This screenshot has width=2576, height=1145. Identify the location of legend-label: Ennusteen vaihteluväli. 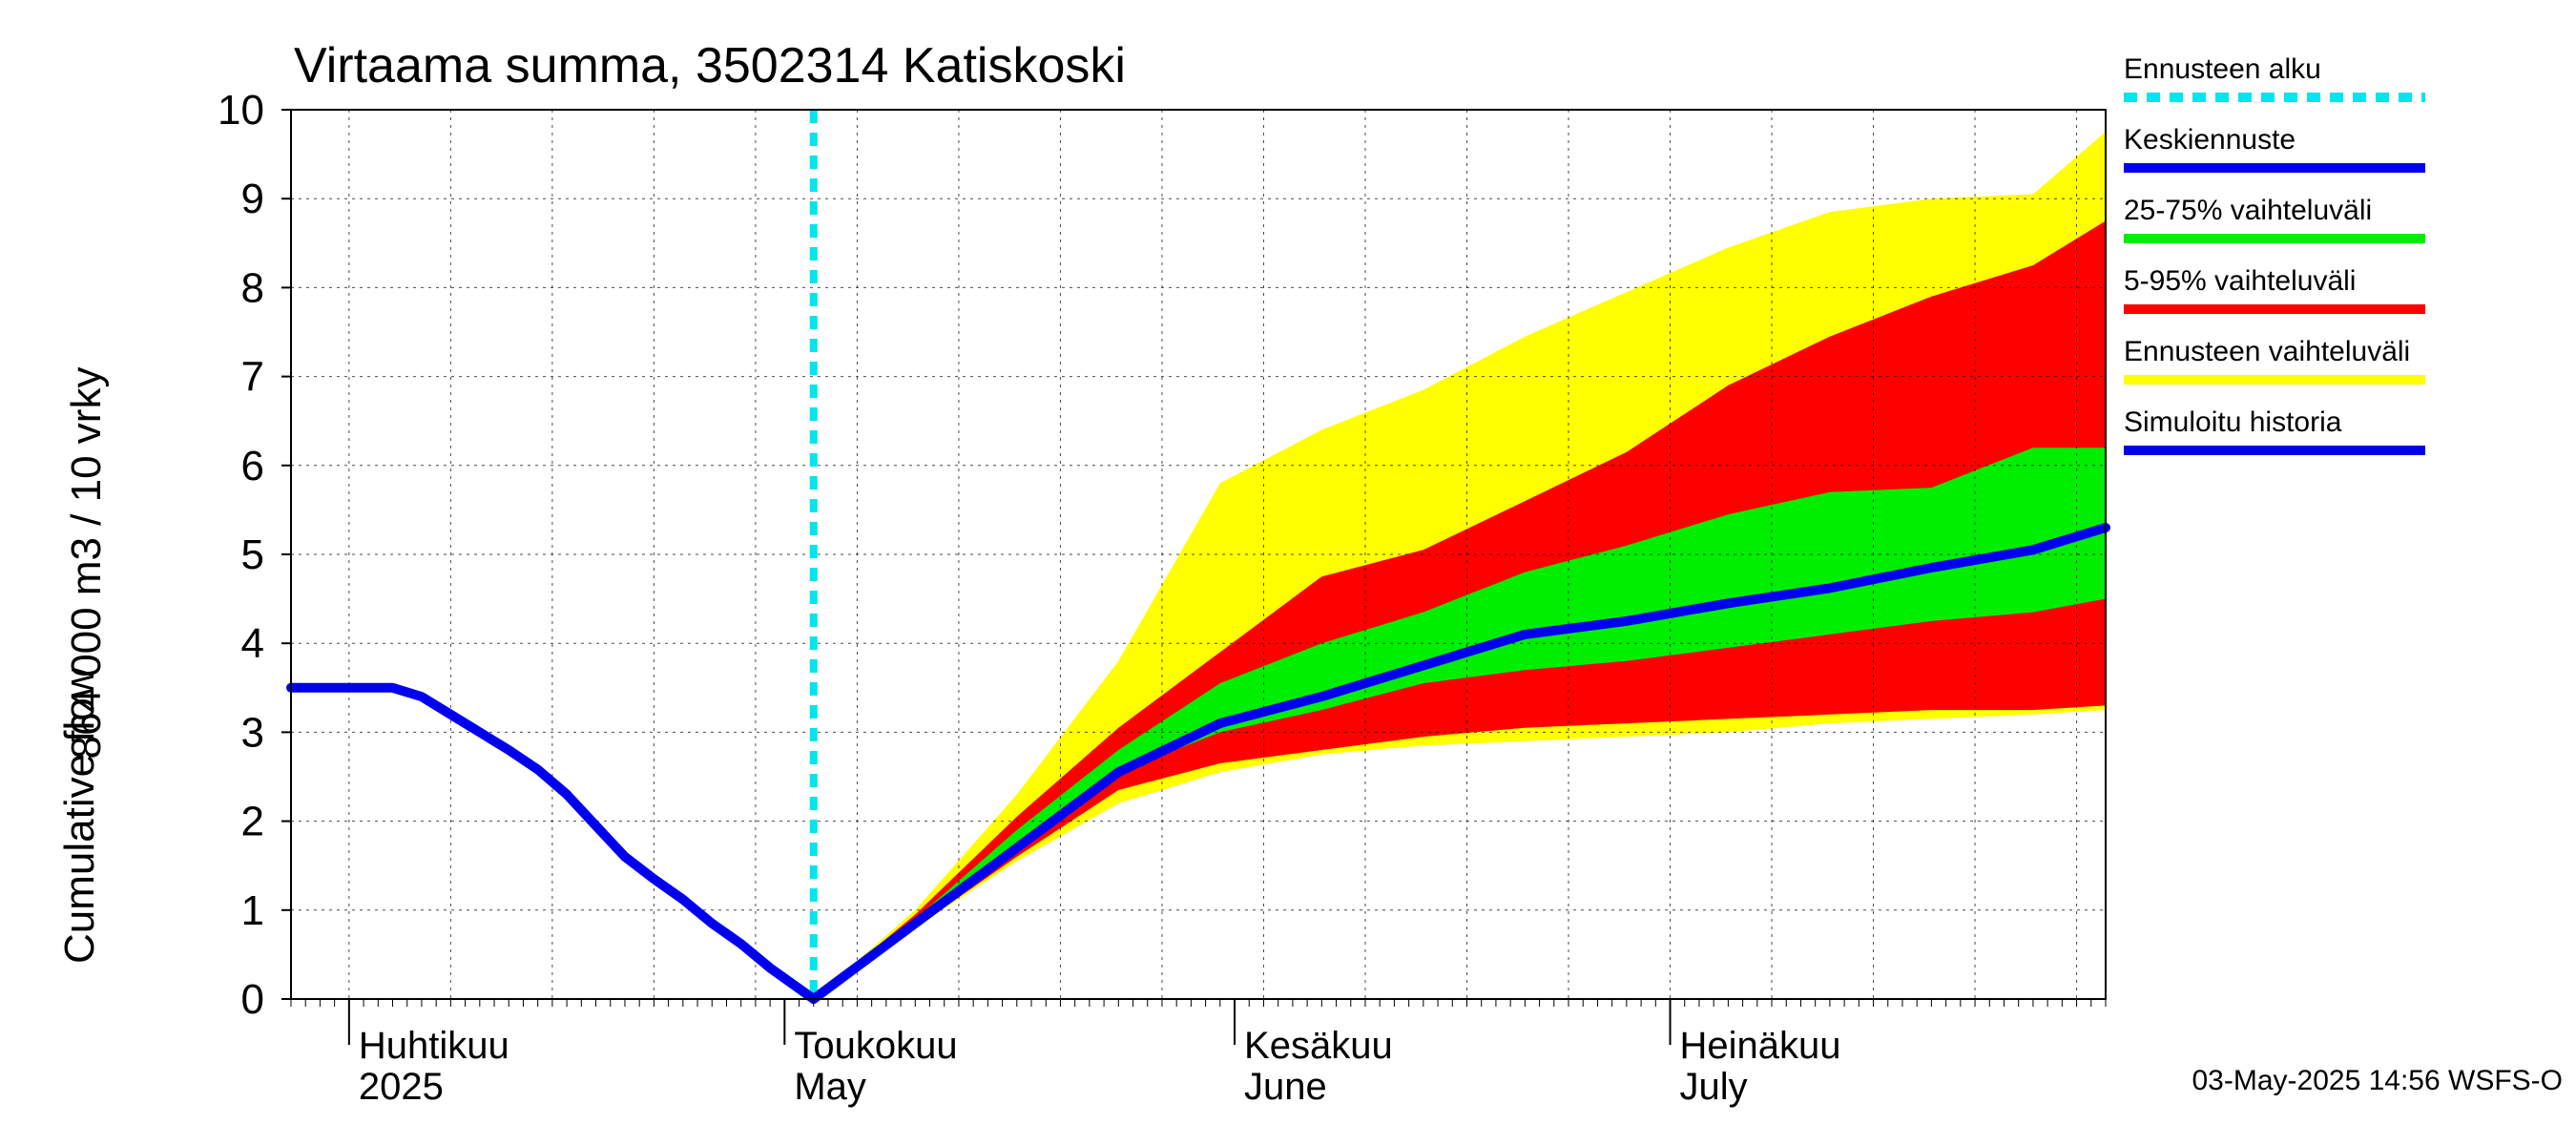
(2267, 351).